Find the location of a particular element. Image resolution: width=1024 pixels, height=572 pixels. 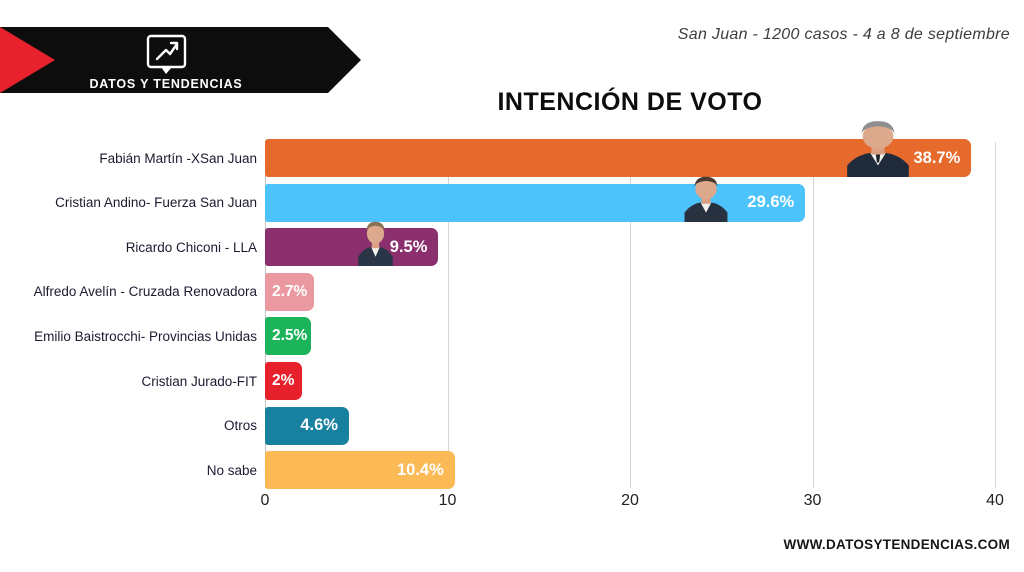

candidate-photo-fabian-martin is located at coordinates (878, 148).